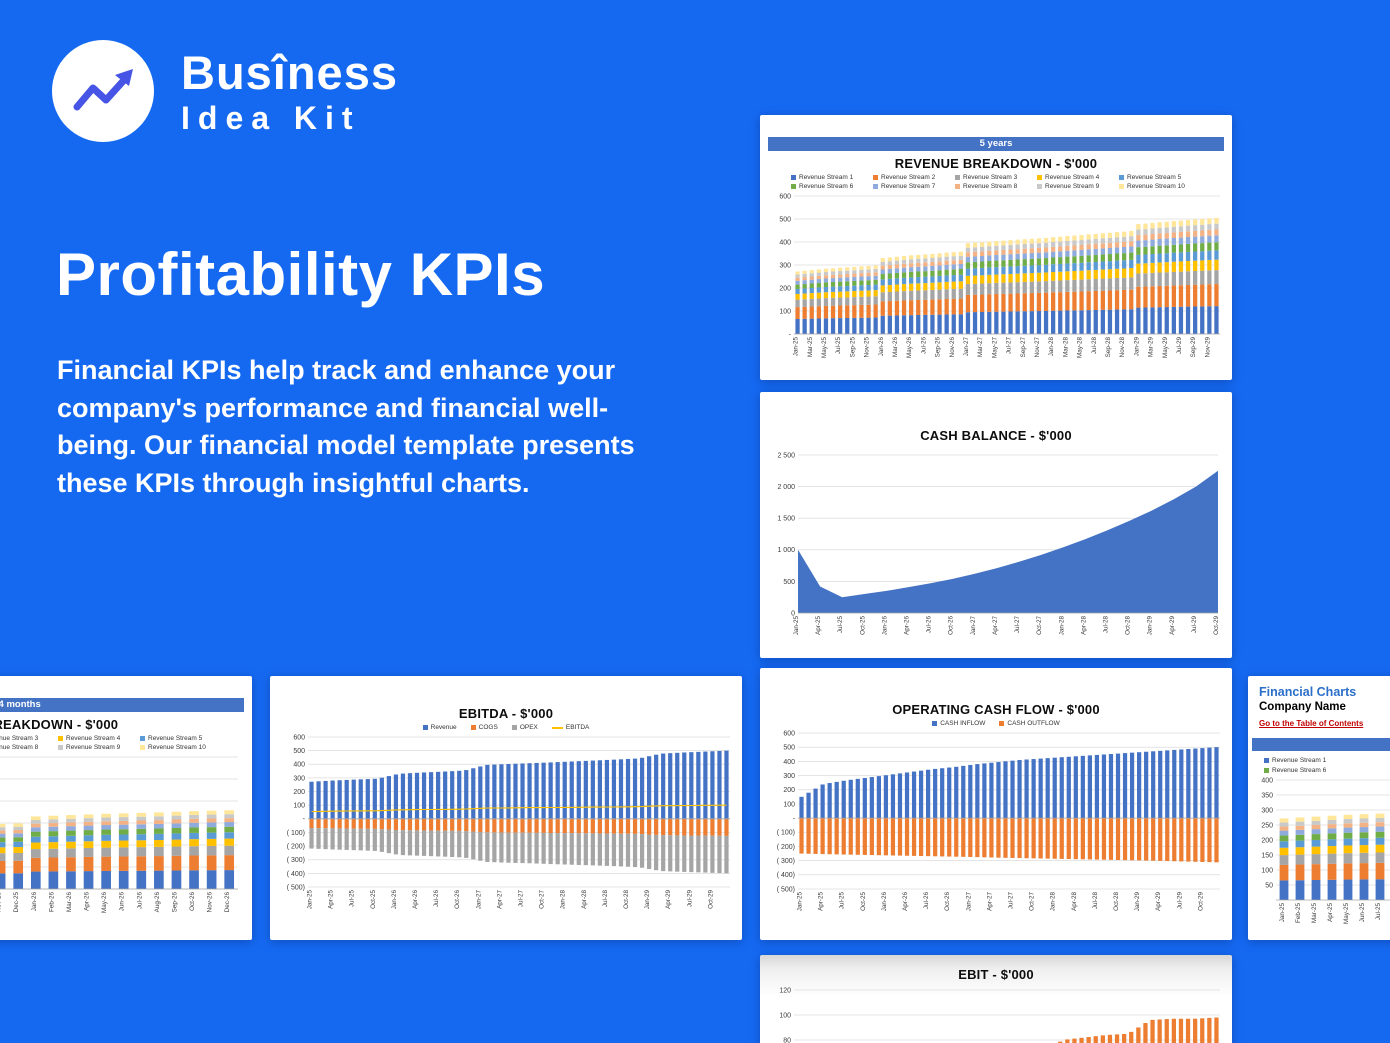 The width and height of the screenshot is (1390, 1043). Describe the element at coordinates (499, 899) in the screenshot. I see `x-tick-label: Apr-27` at that location.